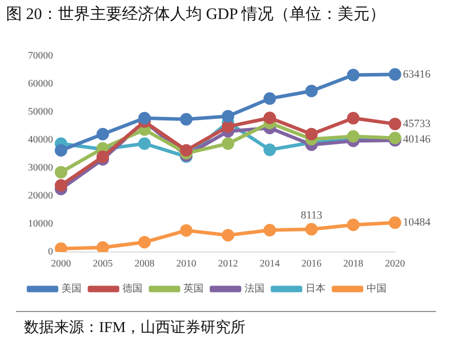 The height and width of the screenshot is (346, 451). What do you see at coordinates (72, 288) in the screenshot?
I see `legend-label: 美国` at bounding box center [72, 288].